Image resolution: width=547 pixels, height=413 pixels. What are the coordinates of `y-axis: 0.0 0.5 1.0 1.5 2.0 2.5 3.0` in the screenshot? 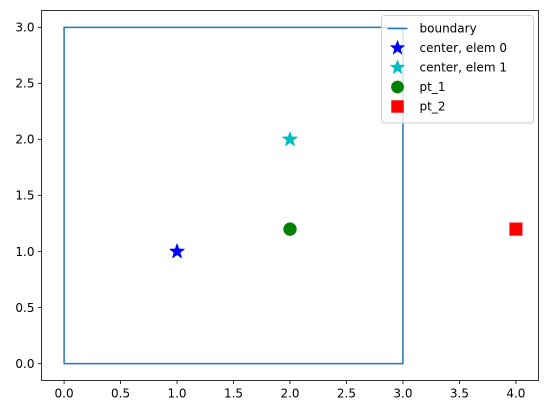 It's located at (28, 196).